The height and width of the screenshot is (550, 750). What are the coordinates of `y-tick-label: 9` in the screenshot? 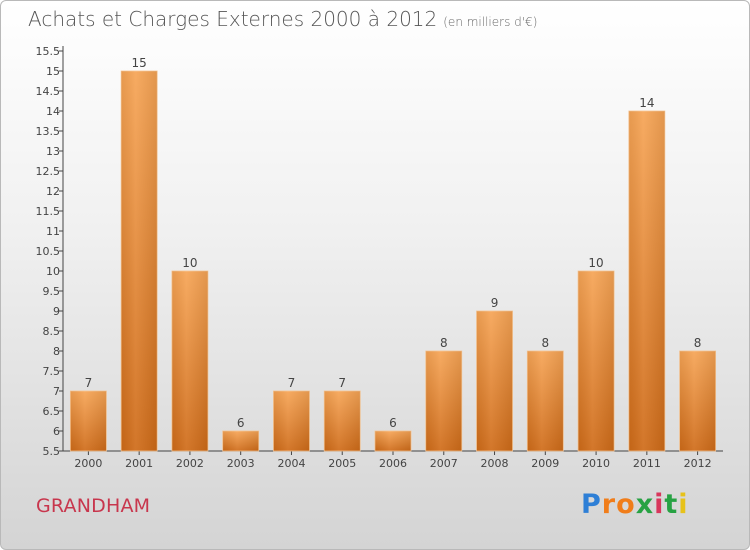 It's located at (56, 311).